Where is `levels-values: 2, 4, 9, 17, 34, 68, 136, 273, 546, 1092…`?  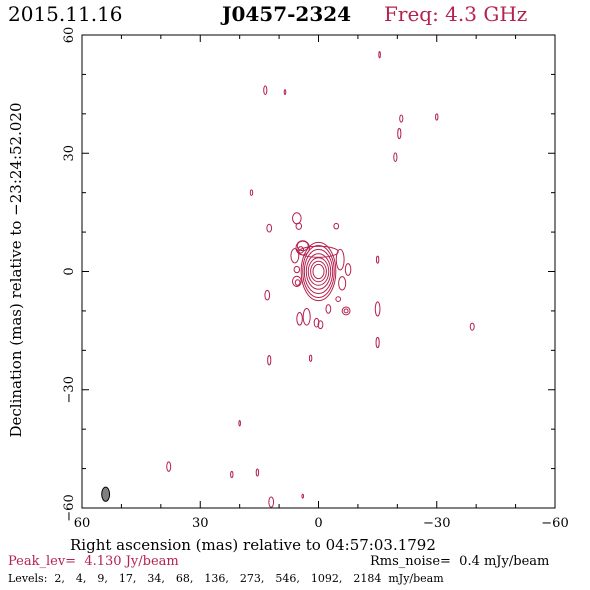 levels-values: 2, 4, 9, 17, 34, 68, 136, 273, 546, 1092… is located at coordinates (218, 578).